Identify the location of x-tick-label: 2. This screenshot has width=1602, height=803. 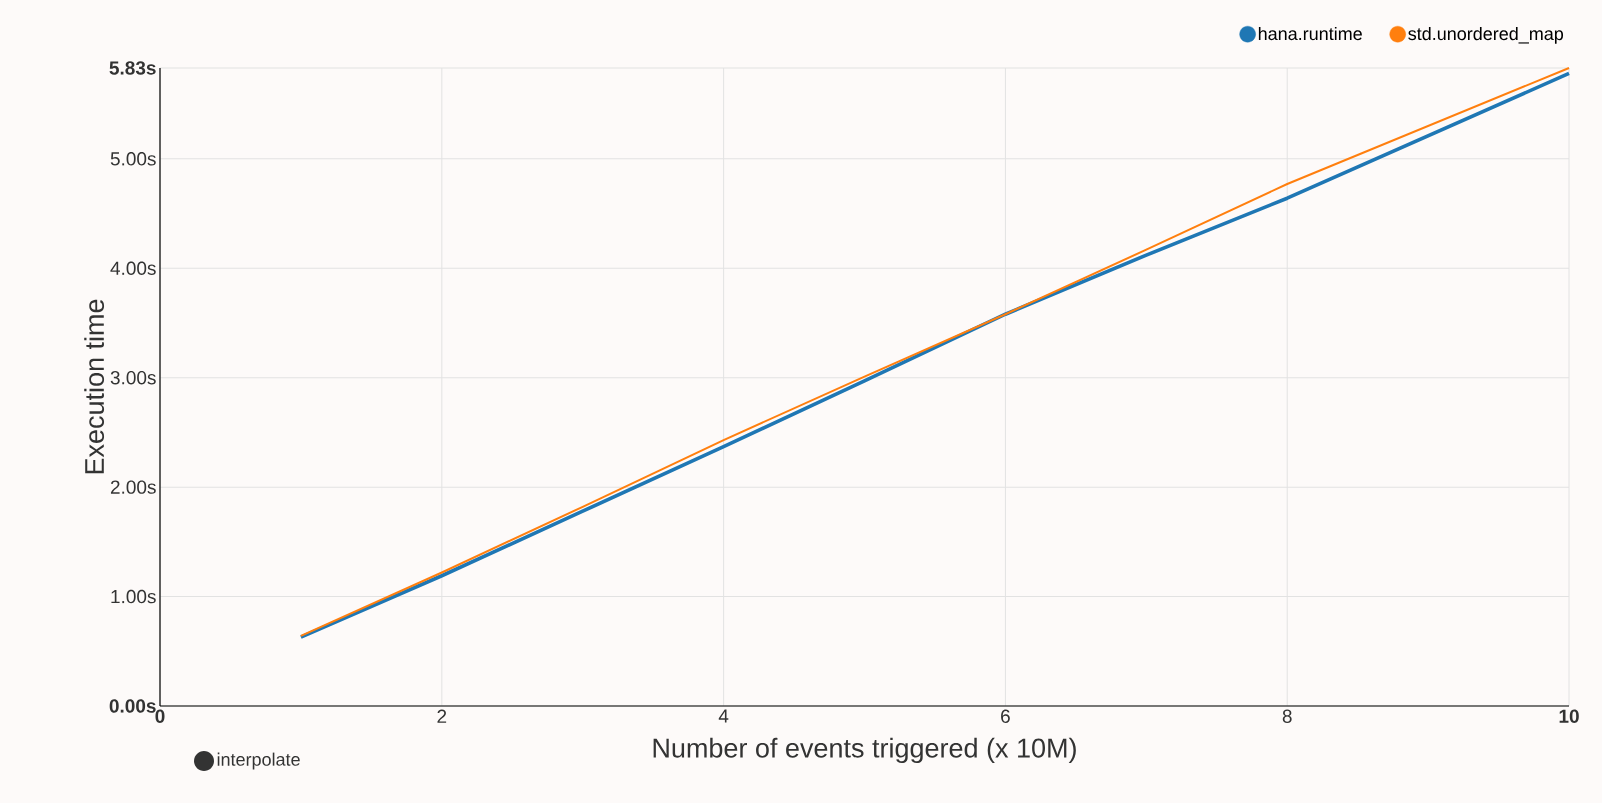
(442, 716).